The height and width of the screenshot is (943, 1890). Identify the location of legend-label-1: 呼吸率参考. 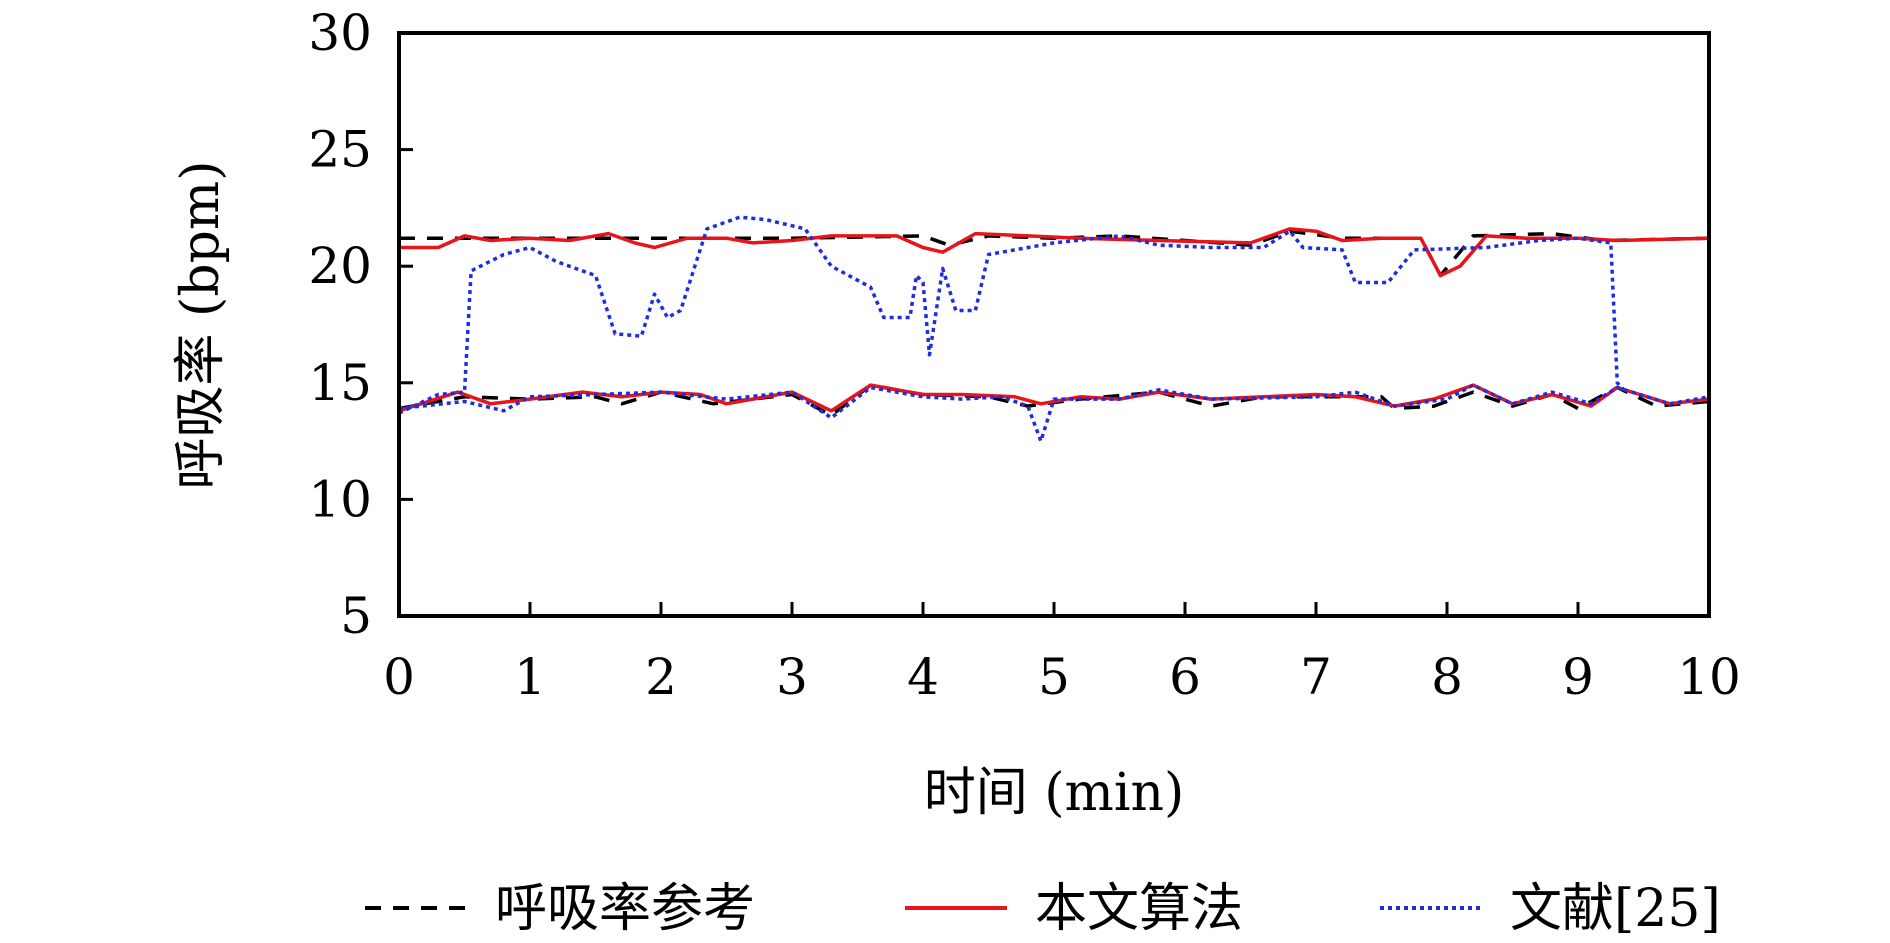
(625, 909).